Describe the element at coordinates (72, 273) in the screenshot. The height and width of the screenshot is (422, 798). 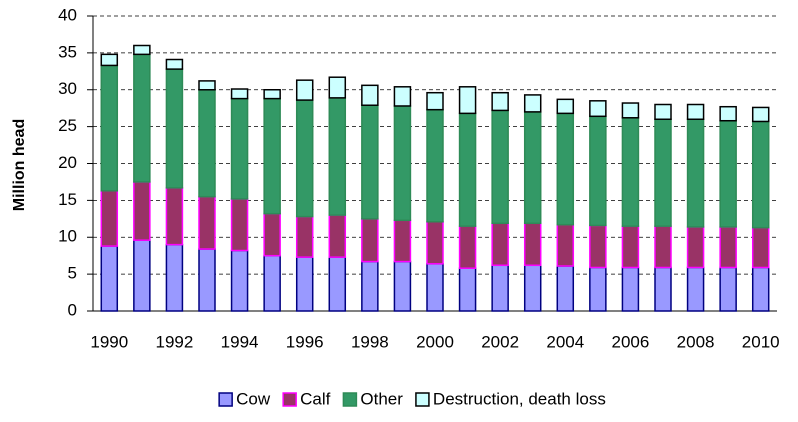
I see `y-tick-label: 5` at that location.